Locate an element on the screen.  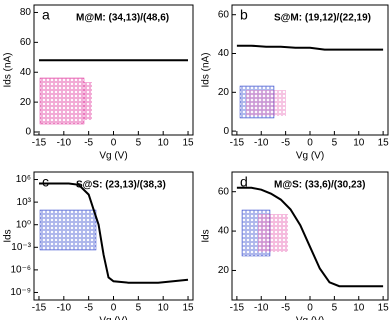
panel-label: d is located at coordinates (244, 182).